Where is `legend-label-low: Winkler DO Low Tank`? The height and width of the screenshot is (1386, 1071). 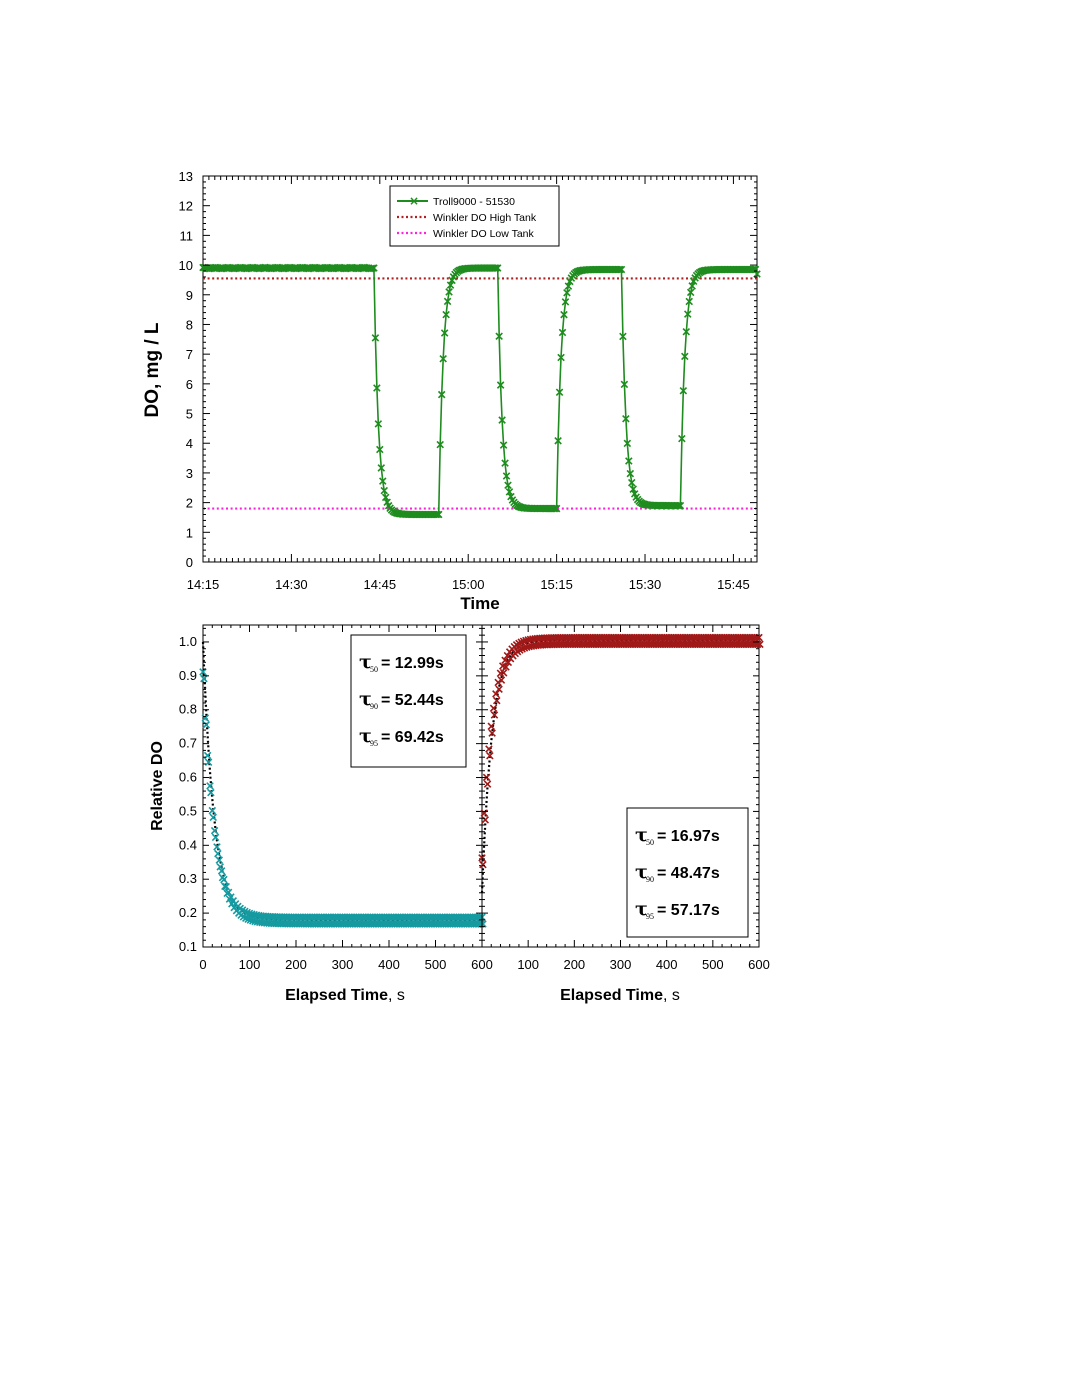 legend-label-low: Winkler DO Low Tank is located at coordinates (484, 234).